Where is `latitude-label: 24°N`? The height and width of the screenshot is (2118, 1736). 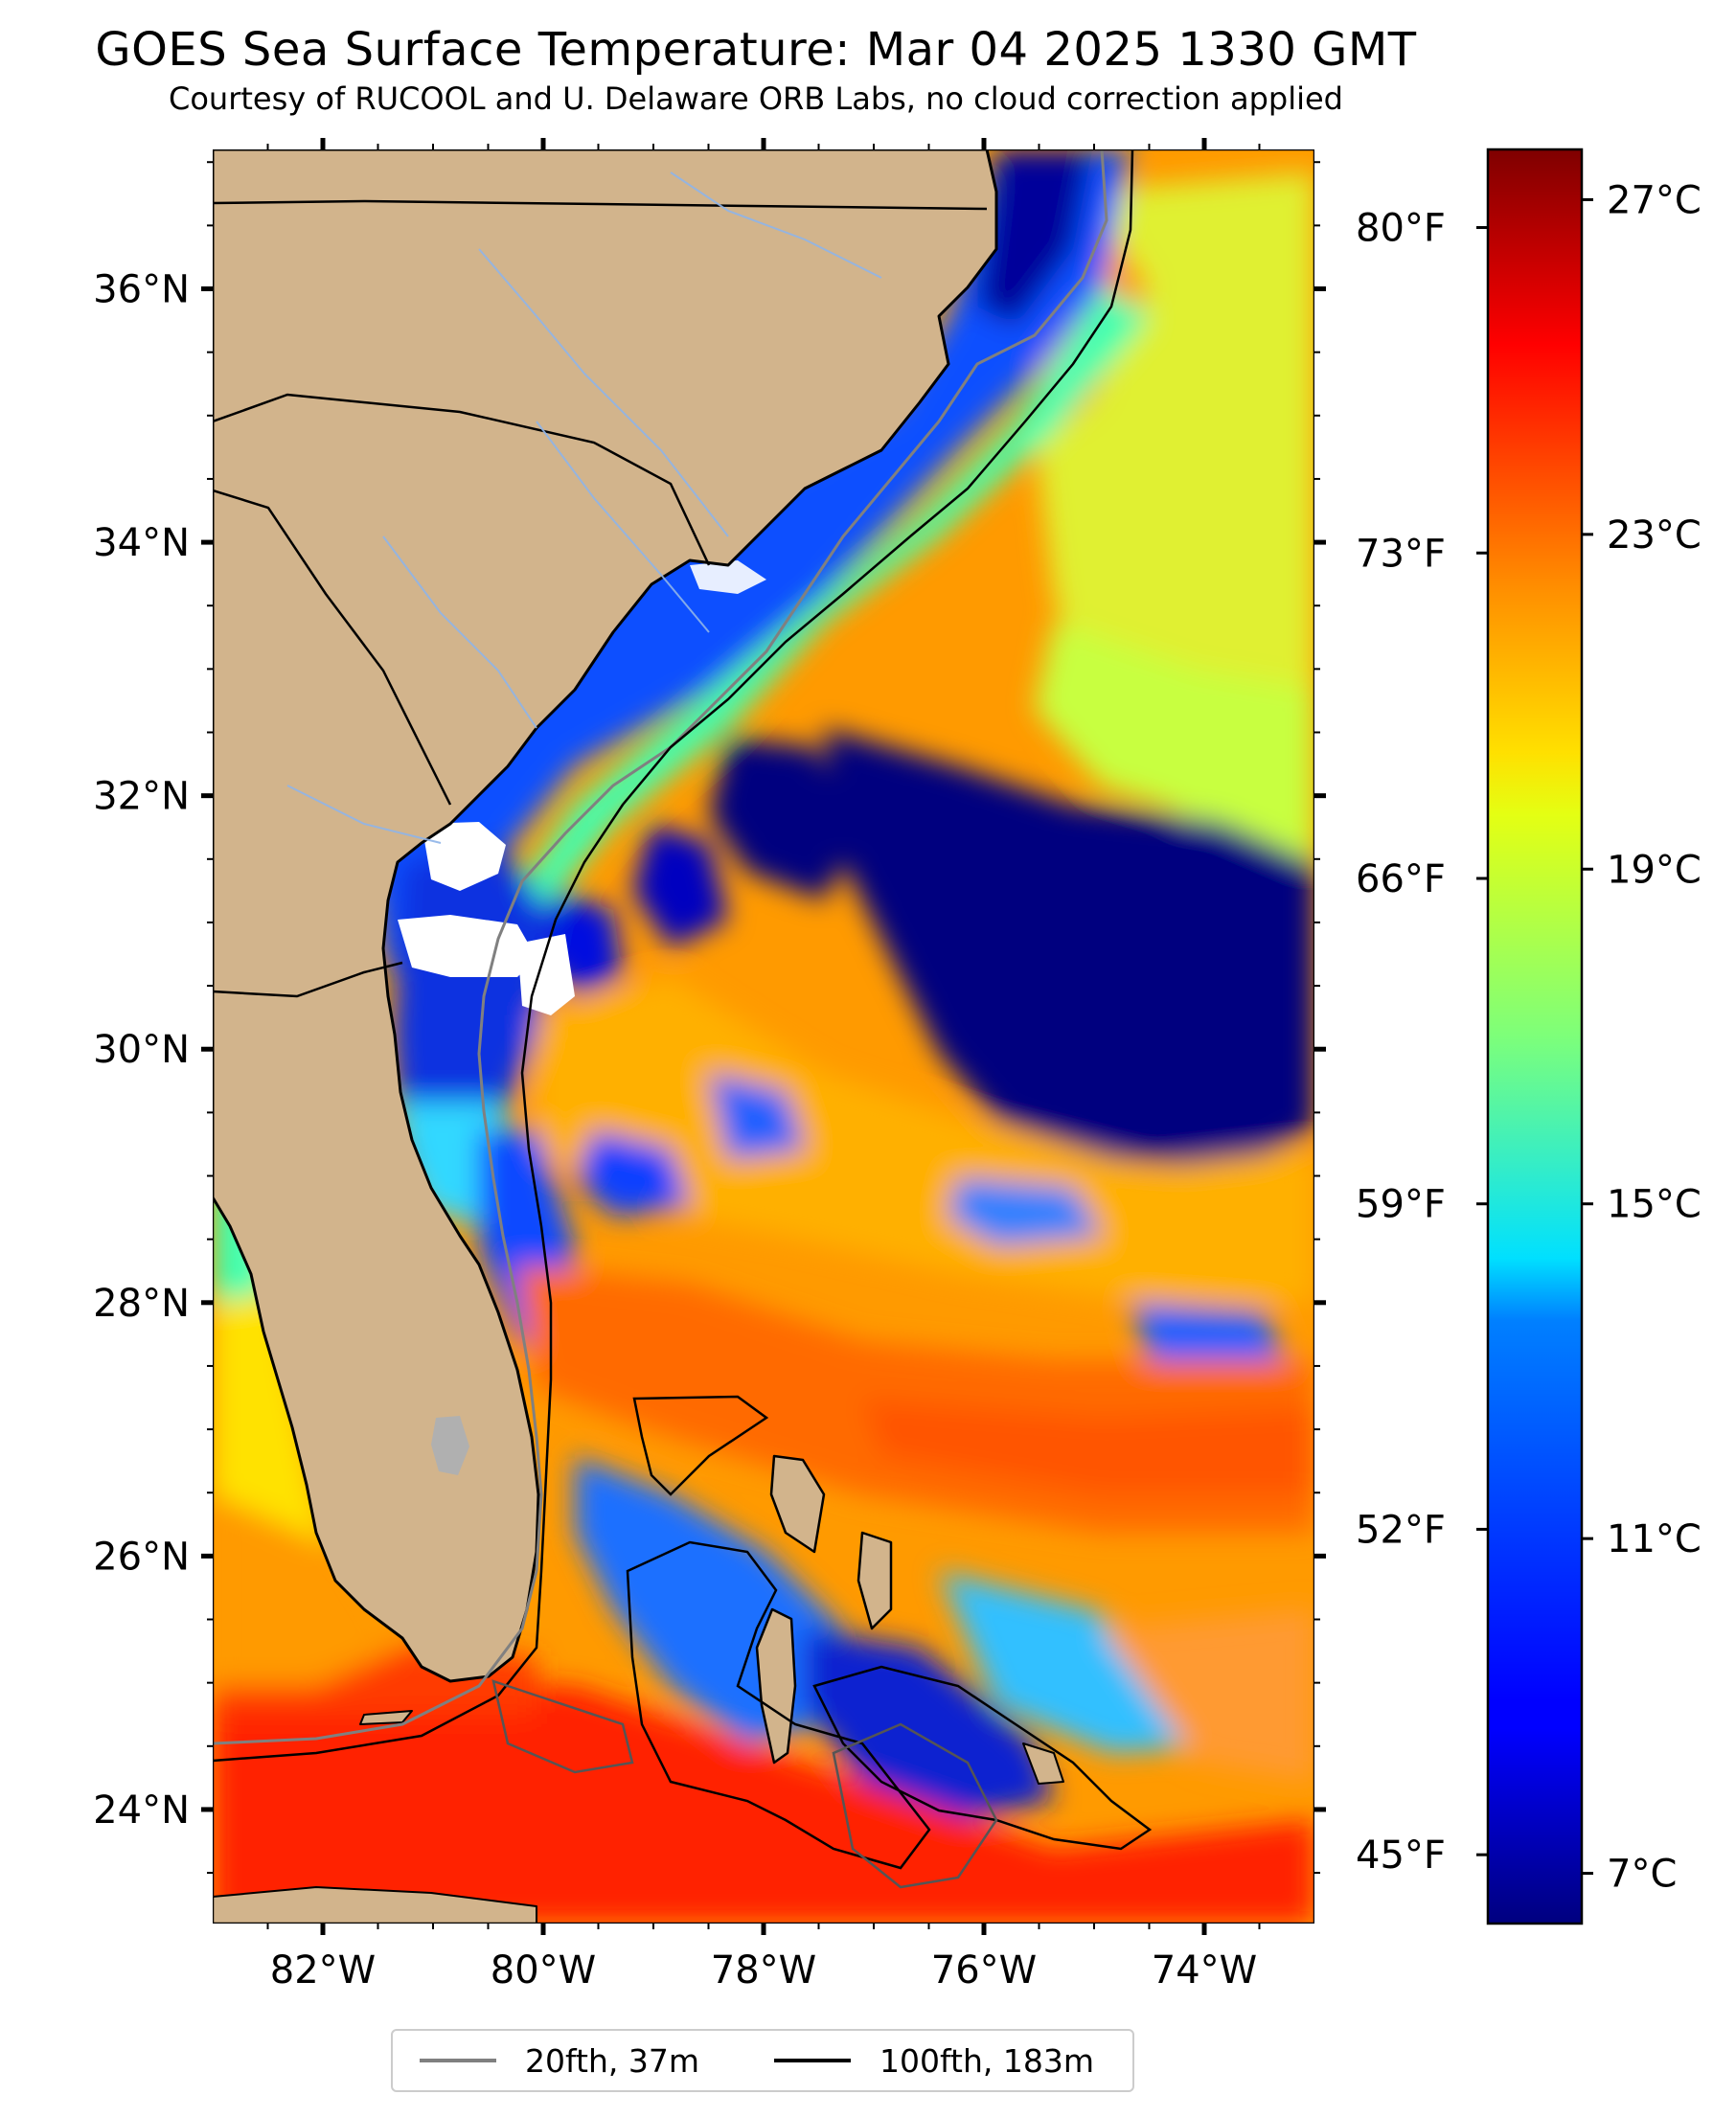
latitude-label: 24°N is located at coordinates (141, 1810).